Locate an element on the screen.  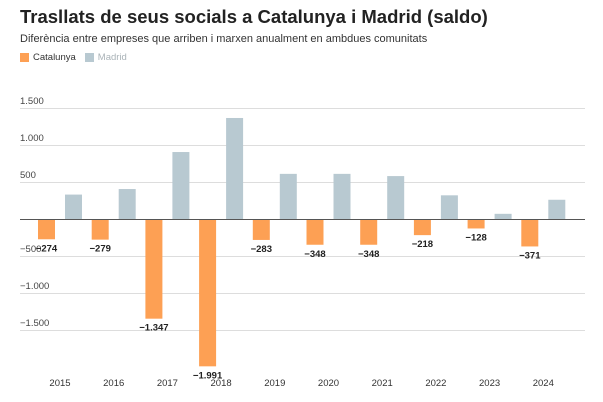
data-label-catalunya-2021: −348 is located at coordinates (368, 254).